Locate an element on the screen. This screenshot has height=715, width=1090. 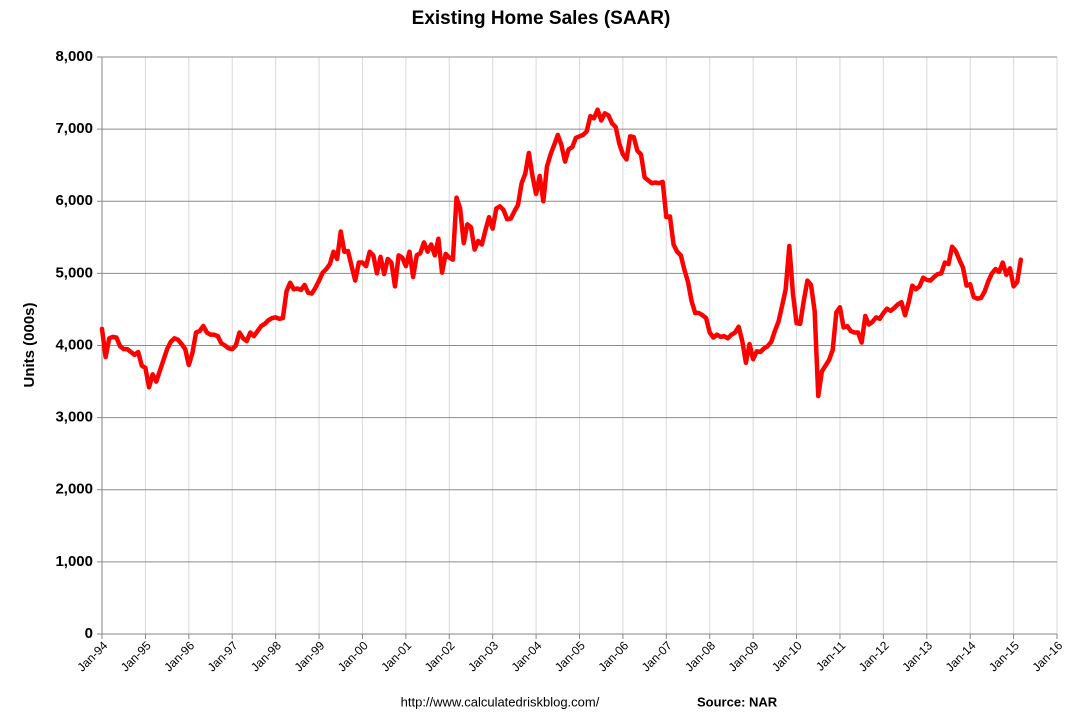
x-tick-label: Jan-01 is located at coordinates (396, 656).